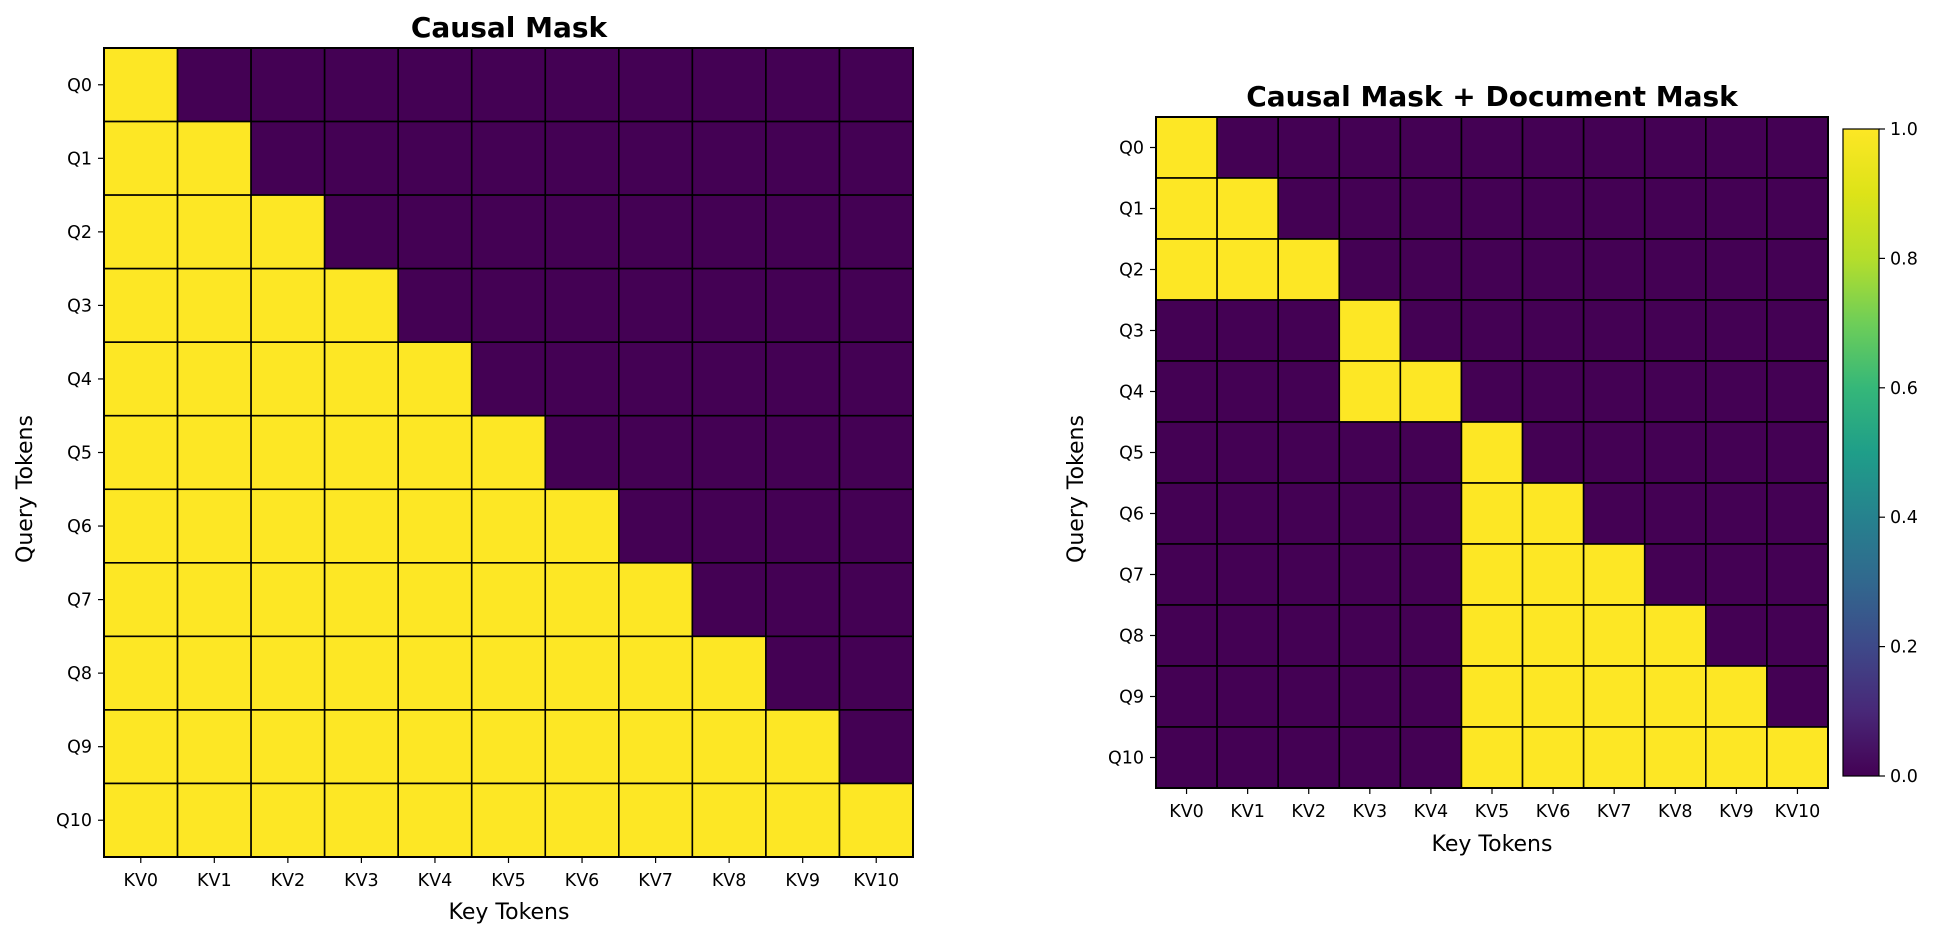 This screenshot has width=1938, height=939. Describe the element at coordinates (1898, 453) in the screenshot. I see `colorbar-ticks: 0.0 0.2 0.4 0.6 0.8 1.0` at that location.